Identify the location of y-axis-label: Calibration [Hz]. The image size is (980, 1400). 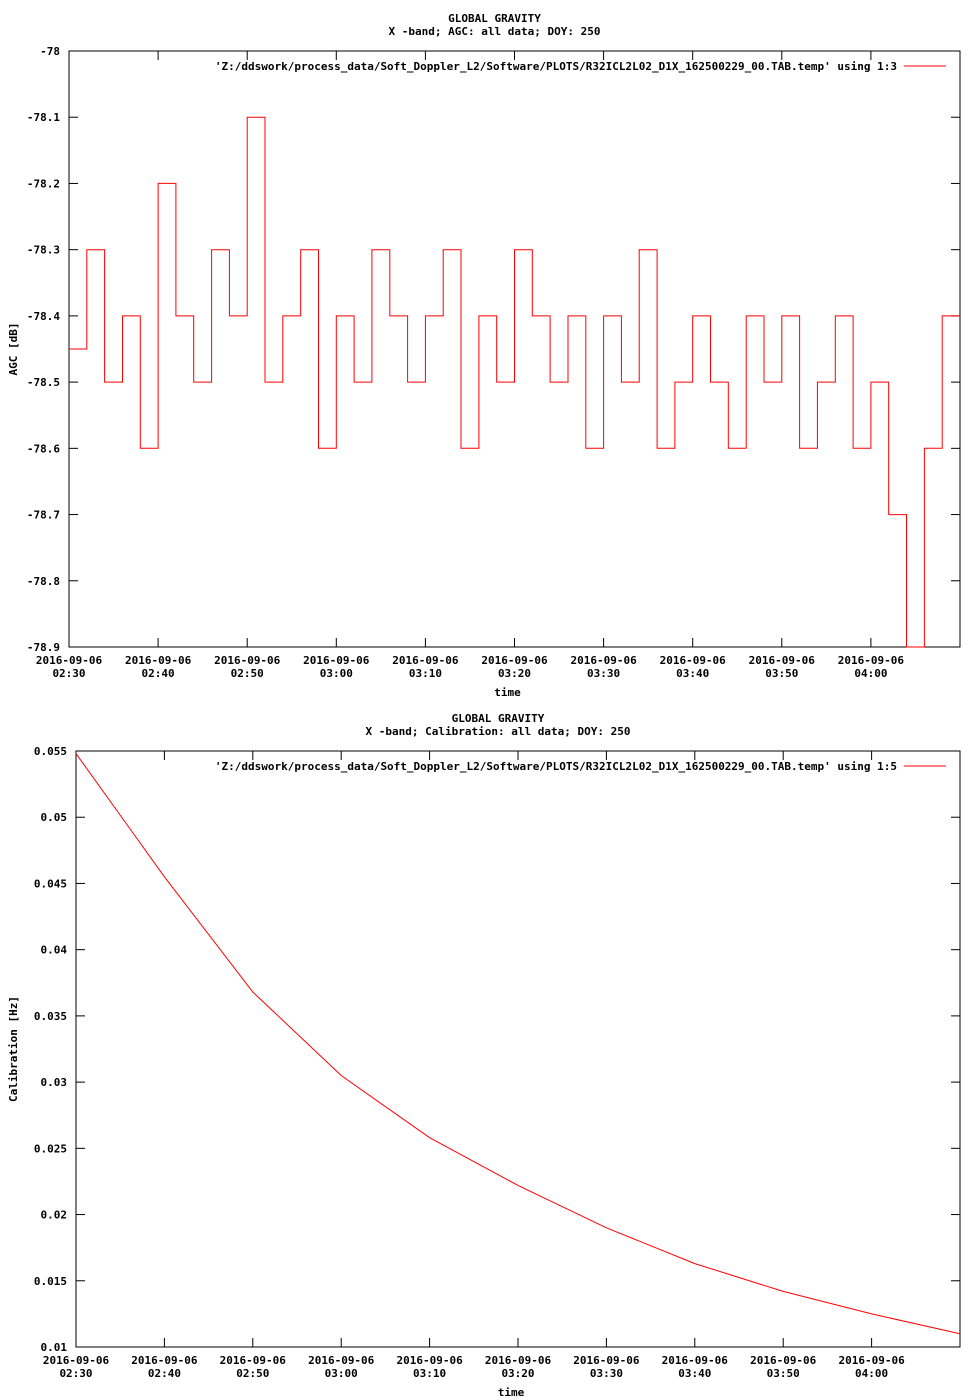
(13, 1049).